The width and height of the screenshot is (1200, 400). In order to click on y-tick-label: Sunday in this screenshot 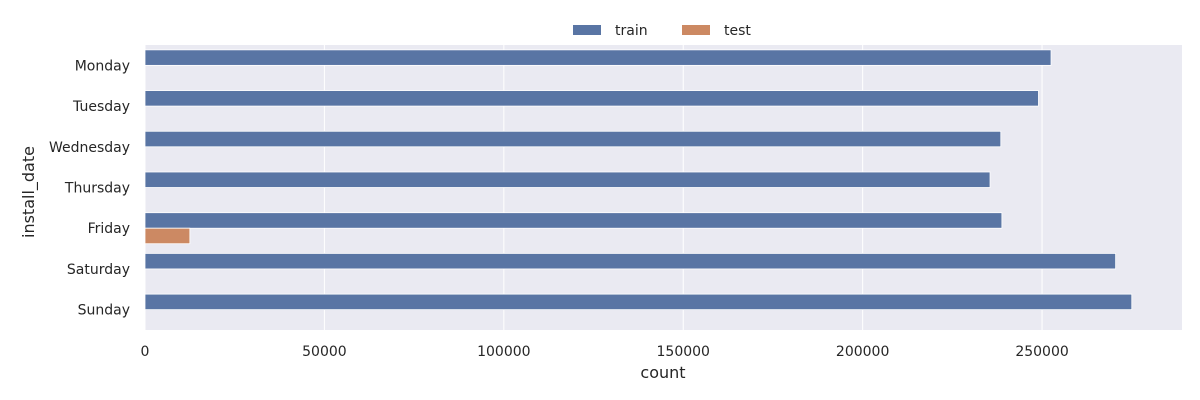, I will do `click(104, 311)`.